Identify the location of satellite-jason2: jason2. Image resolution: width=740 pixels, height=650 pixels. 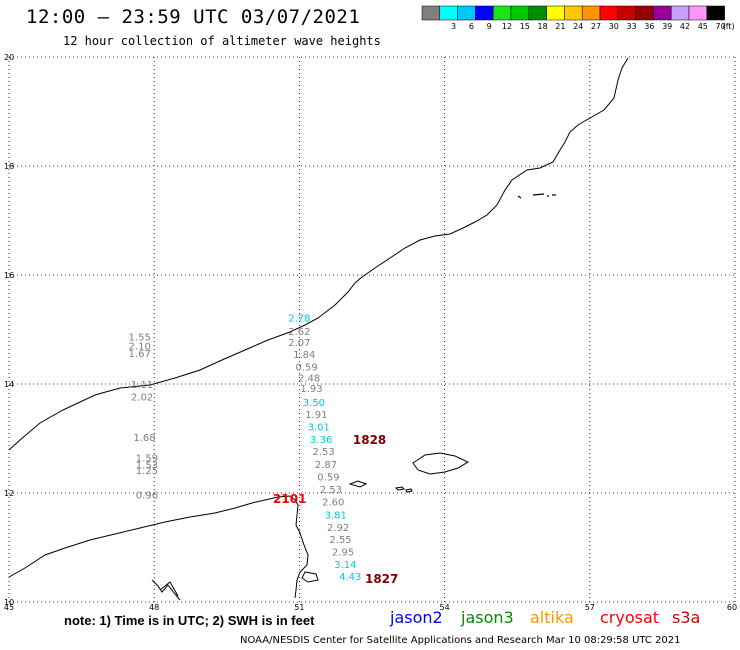
(416, 617).